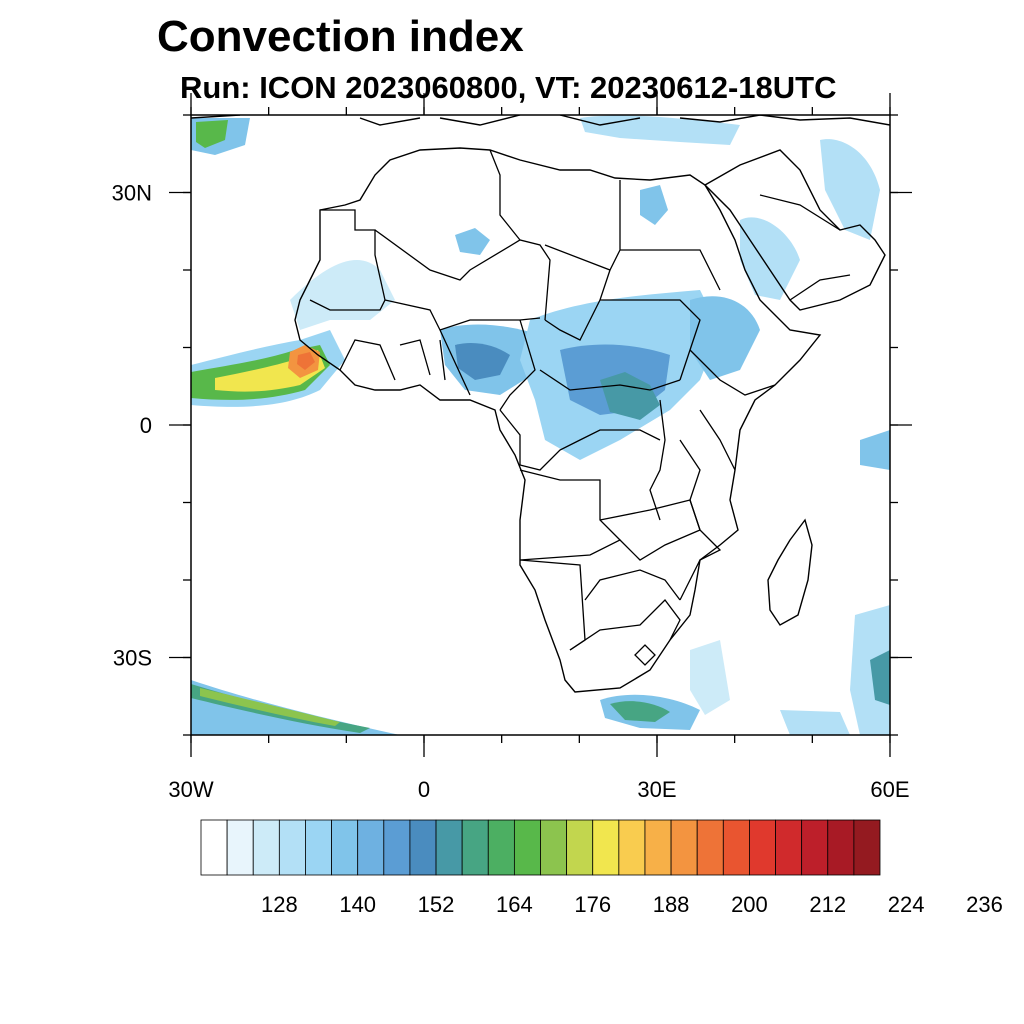 Image resolution: width=1024 pixels, height=1024 pixels. I want to click on field-south-africa-core, so click(640, 711).